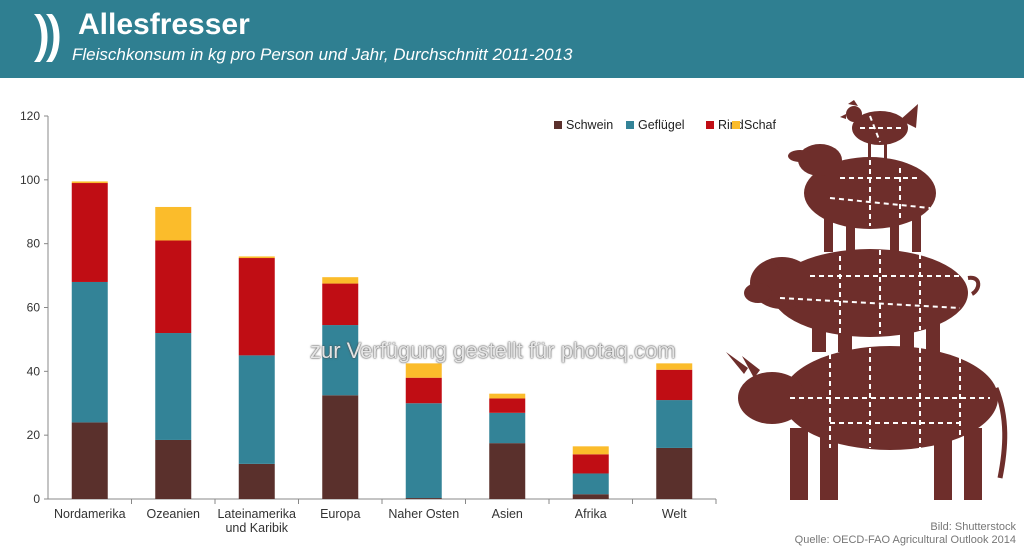 The height and width of the screenshot is (548, 1024). What do you see at coordinates (256, 514) in the screenshot?
I see `x-category-label: Lateinamerika` at bounding box center [256, 514].